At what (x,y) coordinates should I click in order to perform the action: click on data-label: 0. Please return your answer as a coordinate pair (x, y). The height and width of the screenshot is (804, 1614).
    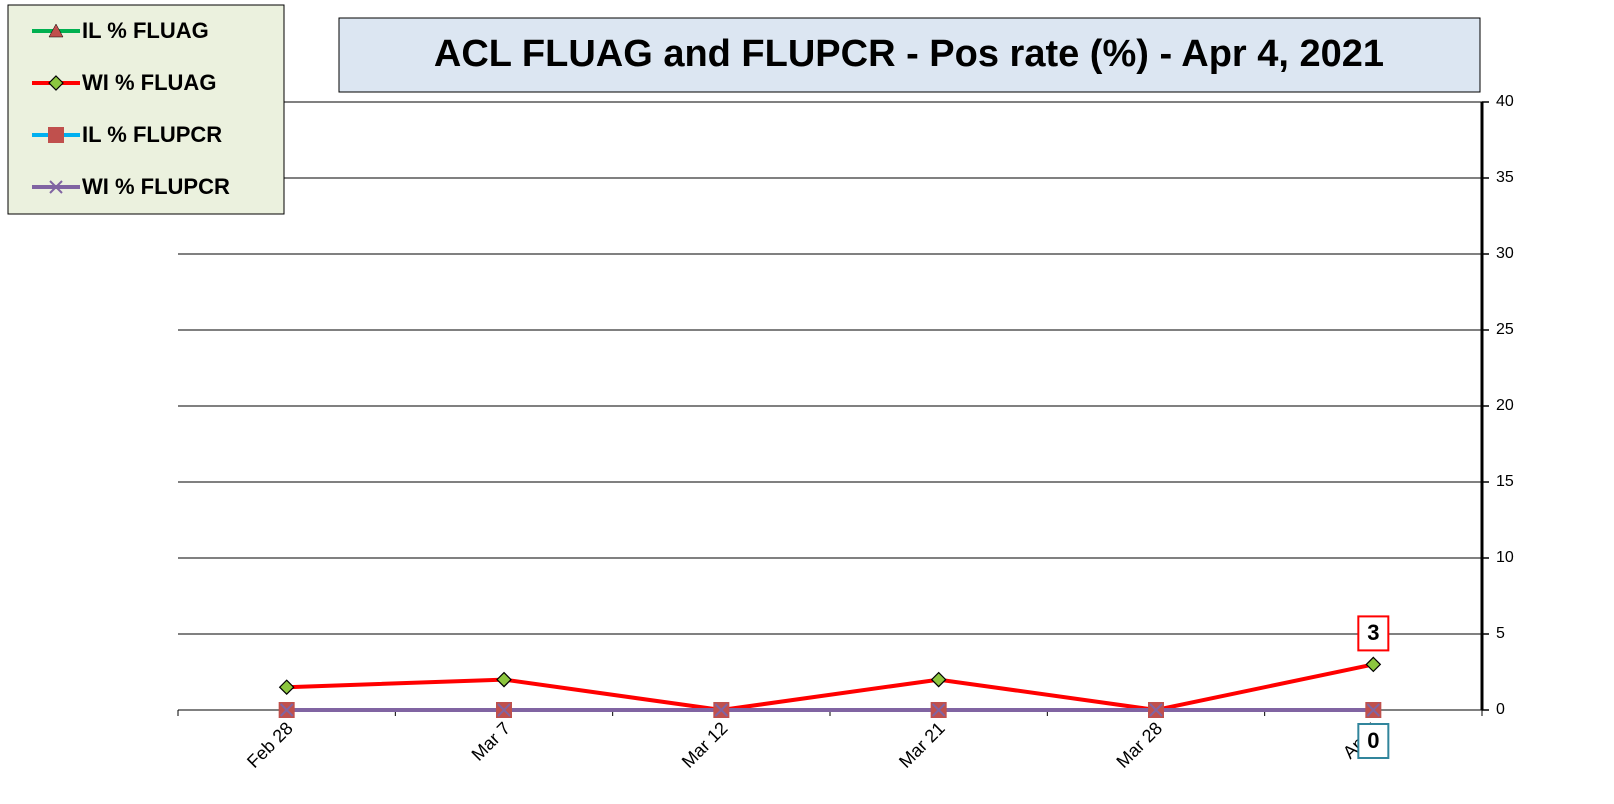
    Looking at the image, I should click on (1373, 740).